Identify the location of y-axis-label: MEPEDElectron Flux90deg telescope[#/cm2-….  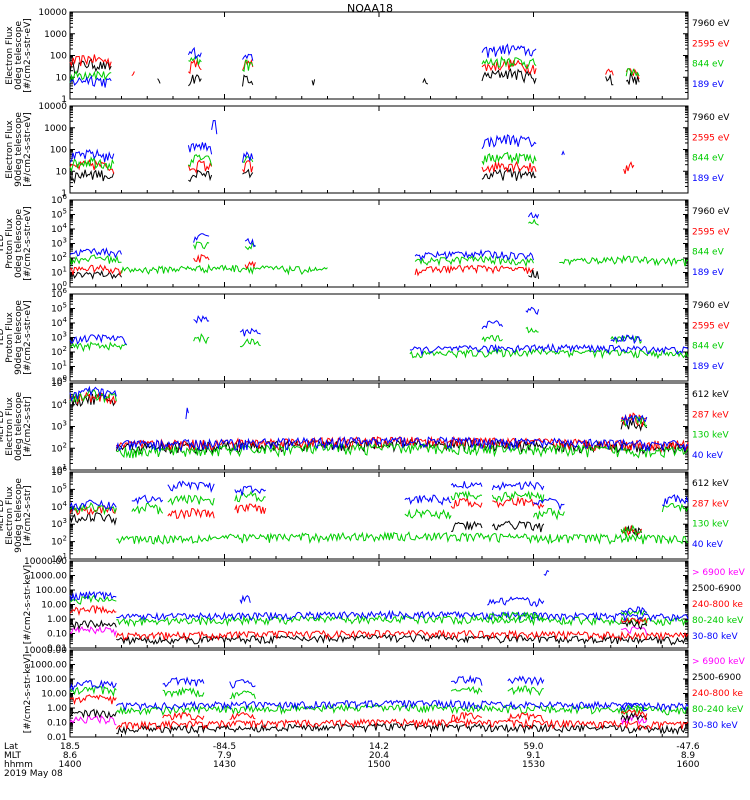
(16, 515).